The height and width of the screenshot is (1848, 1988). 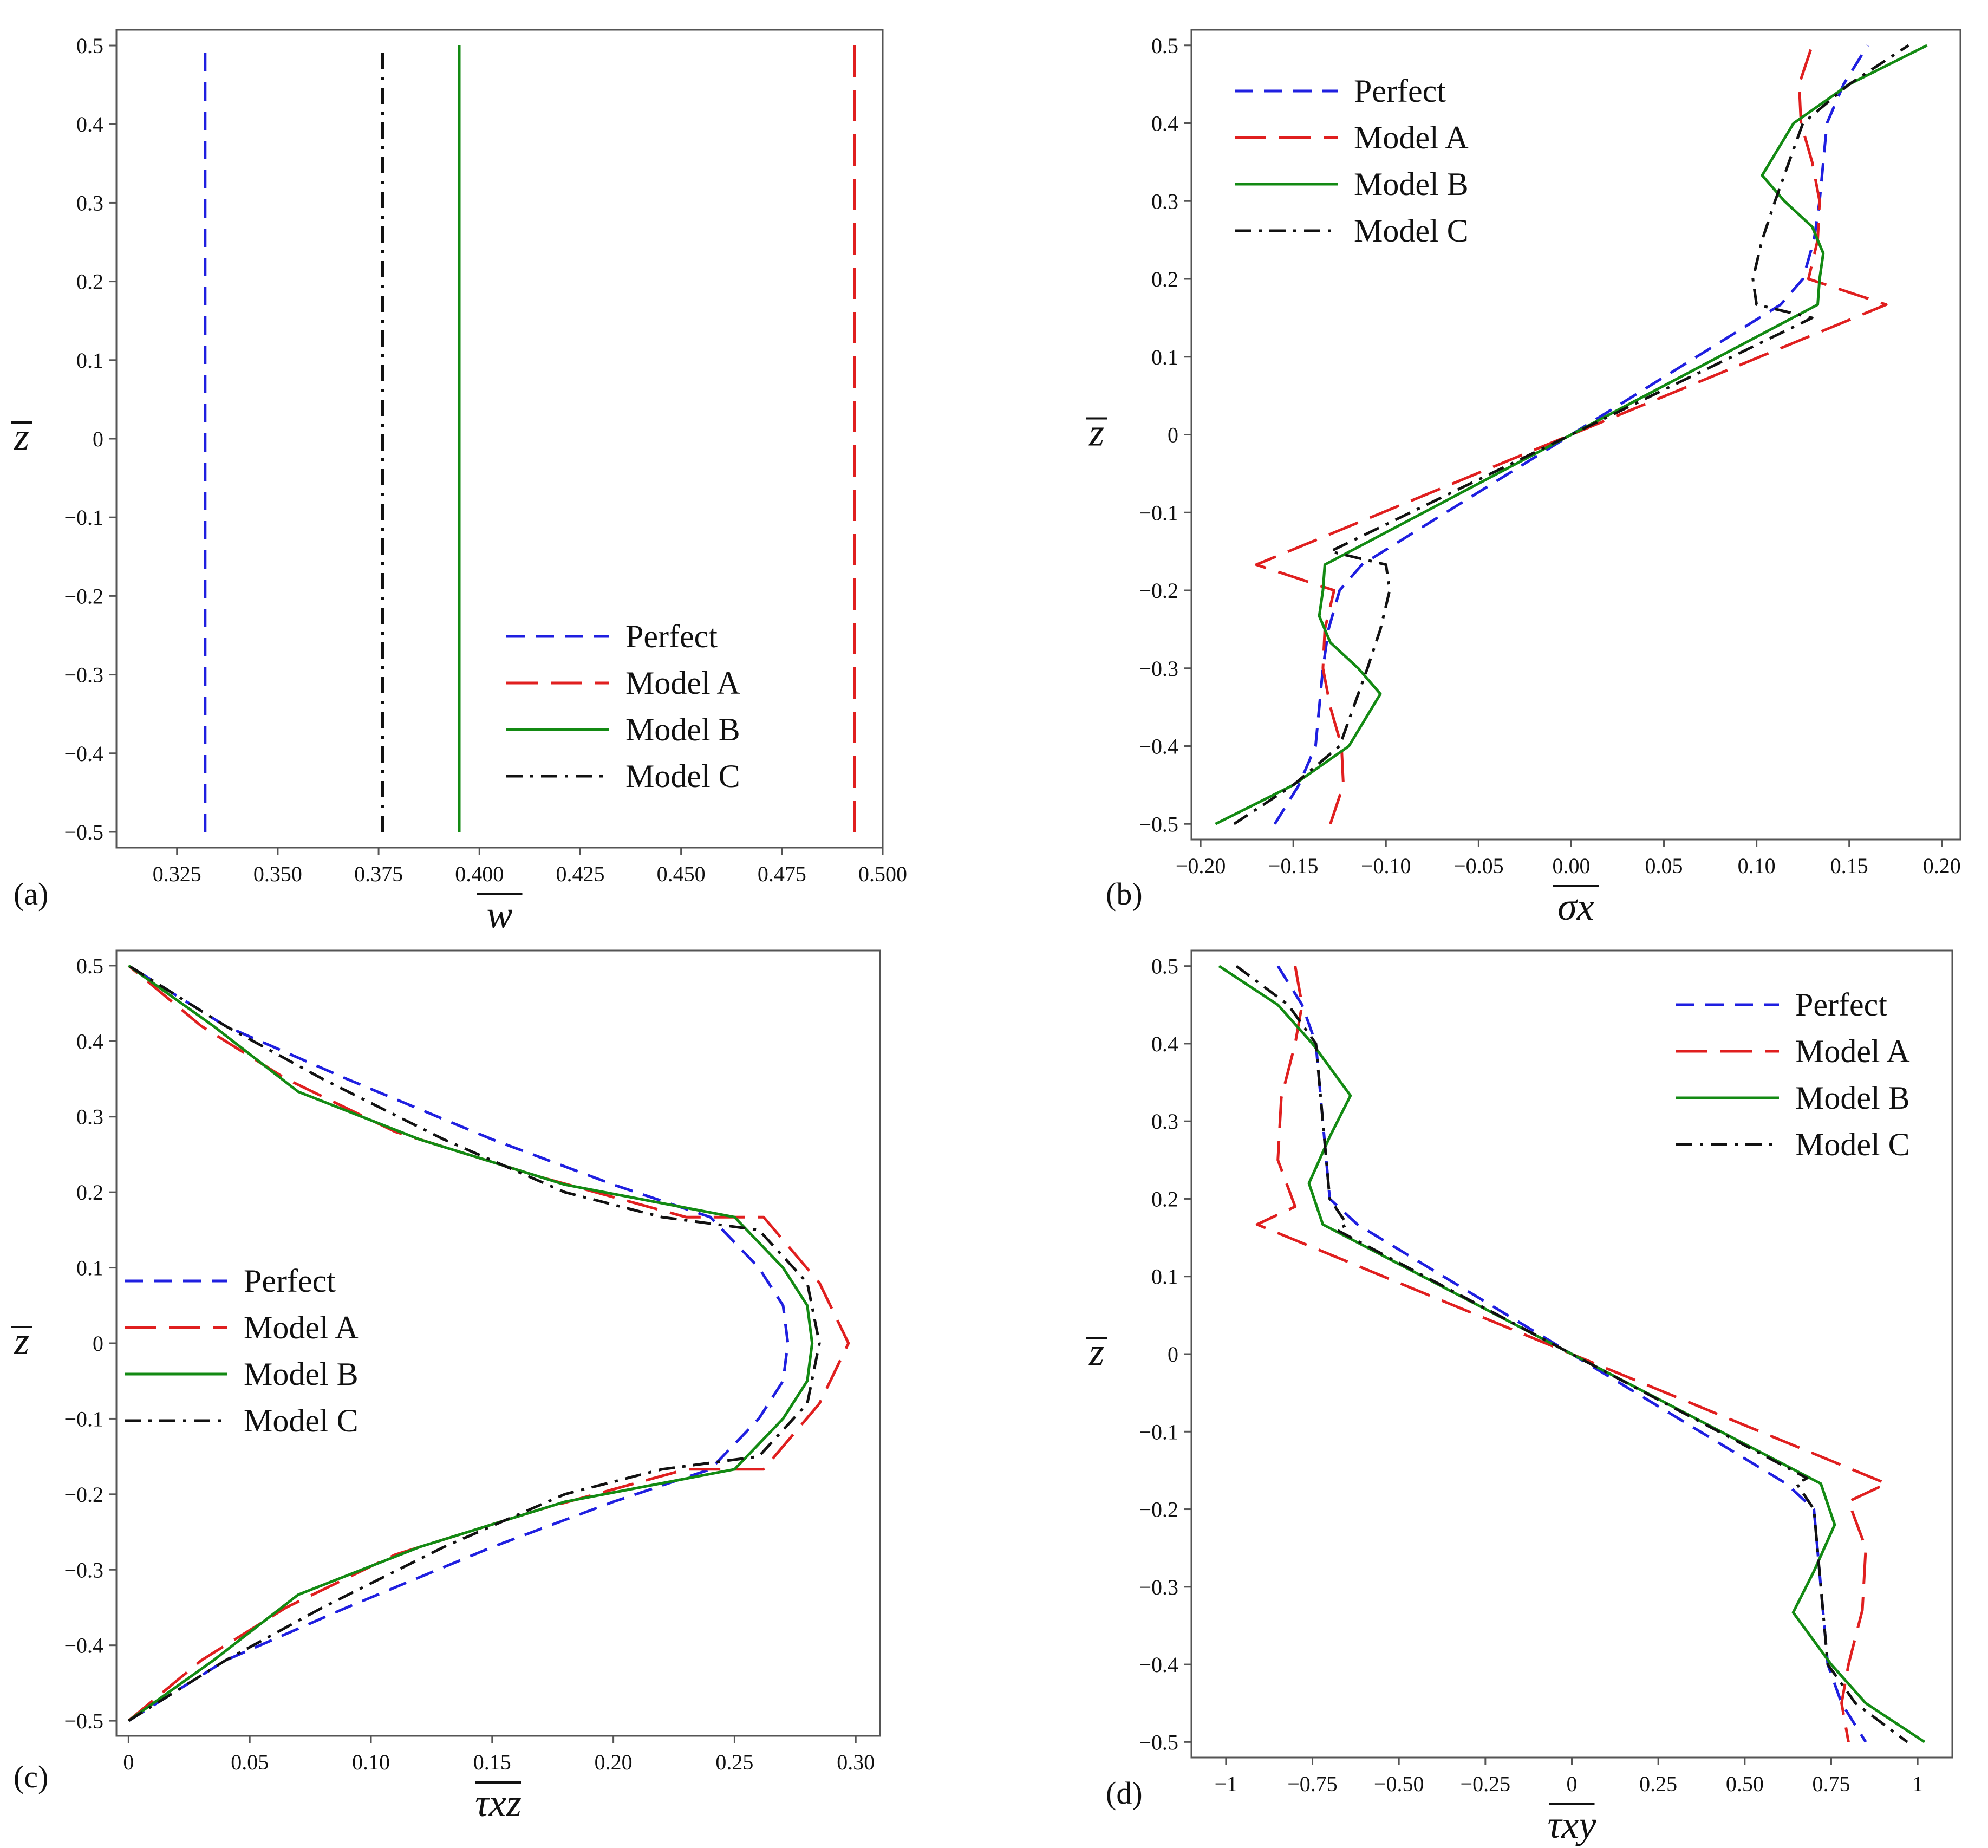 What do you see at coordinates (459, 1343) in the screenshot?
I see `series-line-perfect` at bounding box center [459, 1343].